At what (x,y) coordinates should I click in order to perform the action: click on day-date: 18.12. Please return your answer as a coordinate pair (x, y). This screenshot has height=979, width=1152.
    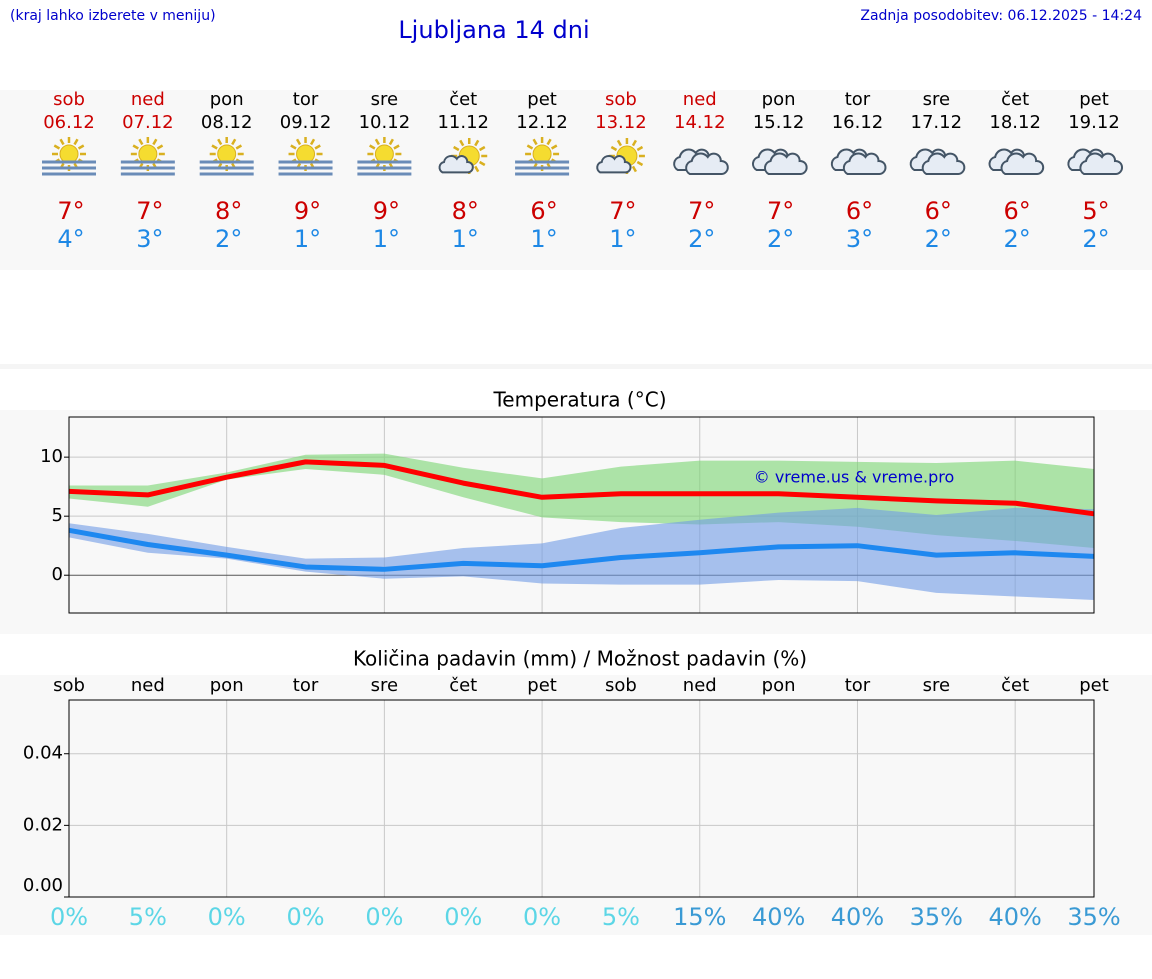
    Looking at the image, I should click on (1015, 122).